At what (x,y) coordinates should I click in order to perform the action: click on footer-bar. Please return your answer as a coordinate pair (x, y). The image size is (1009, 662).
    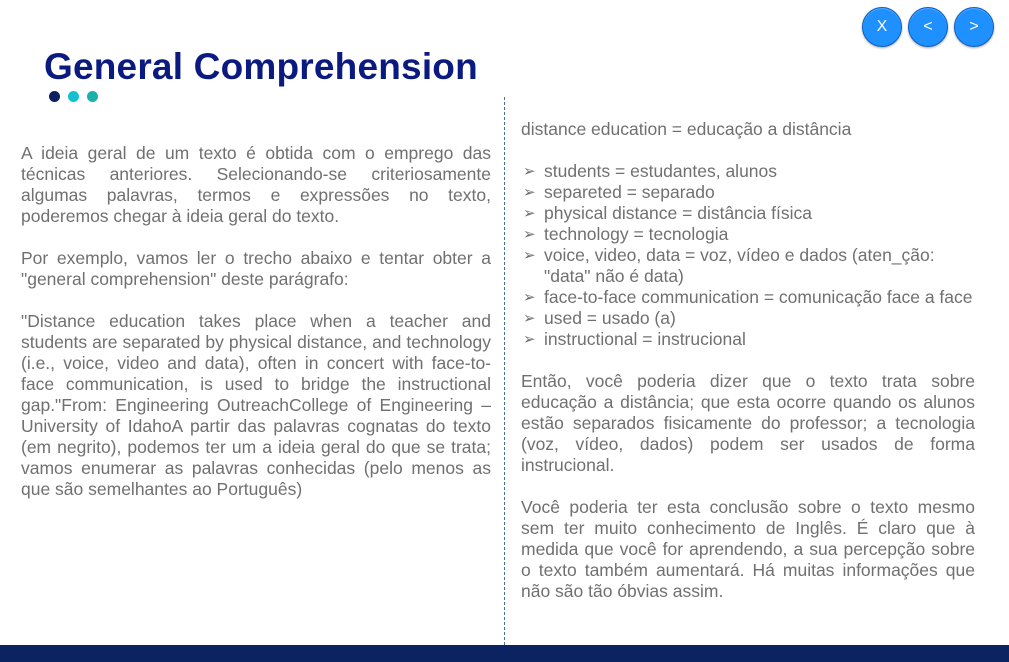
    Looking at the image, I should click on (504, 653).